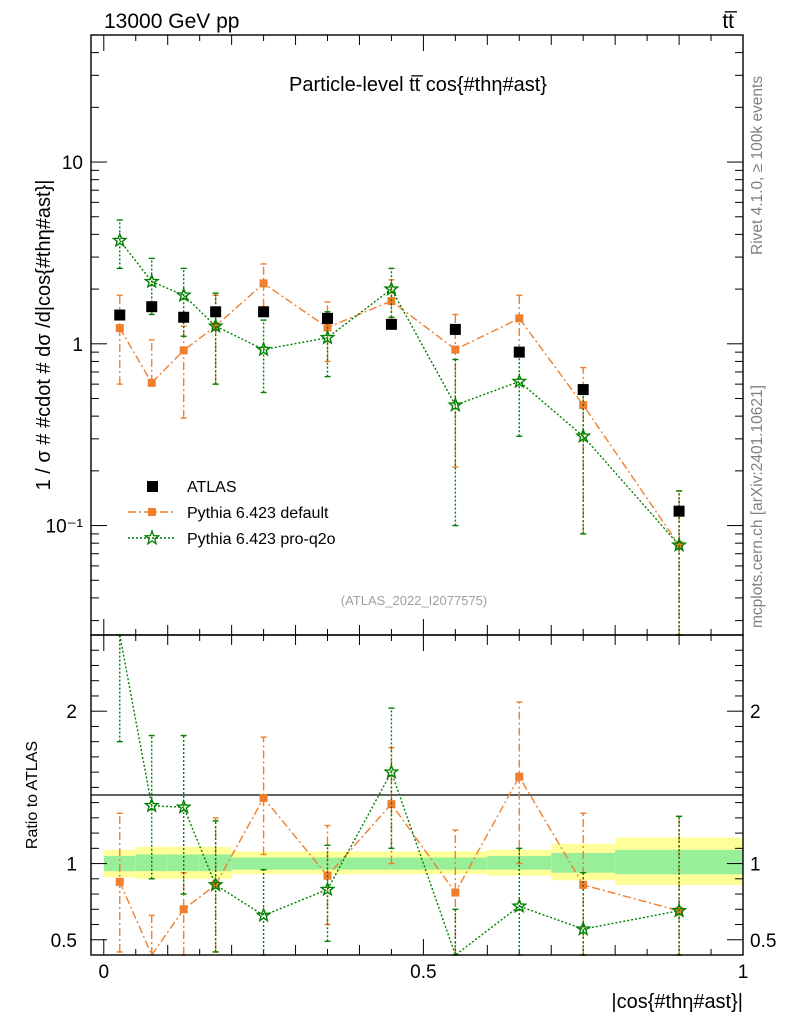 Image resolution: width=786 pixels, height=1024 pixels. I want to click on legend-entry-pythia-pro-q2o: Pythia 6.423 pro-q2o, so click(232, 538).